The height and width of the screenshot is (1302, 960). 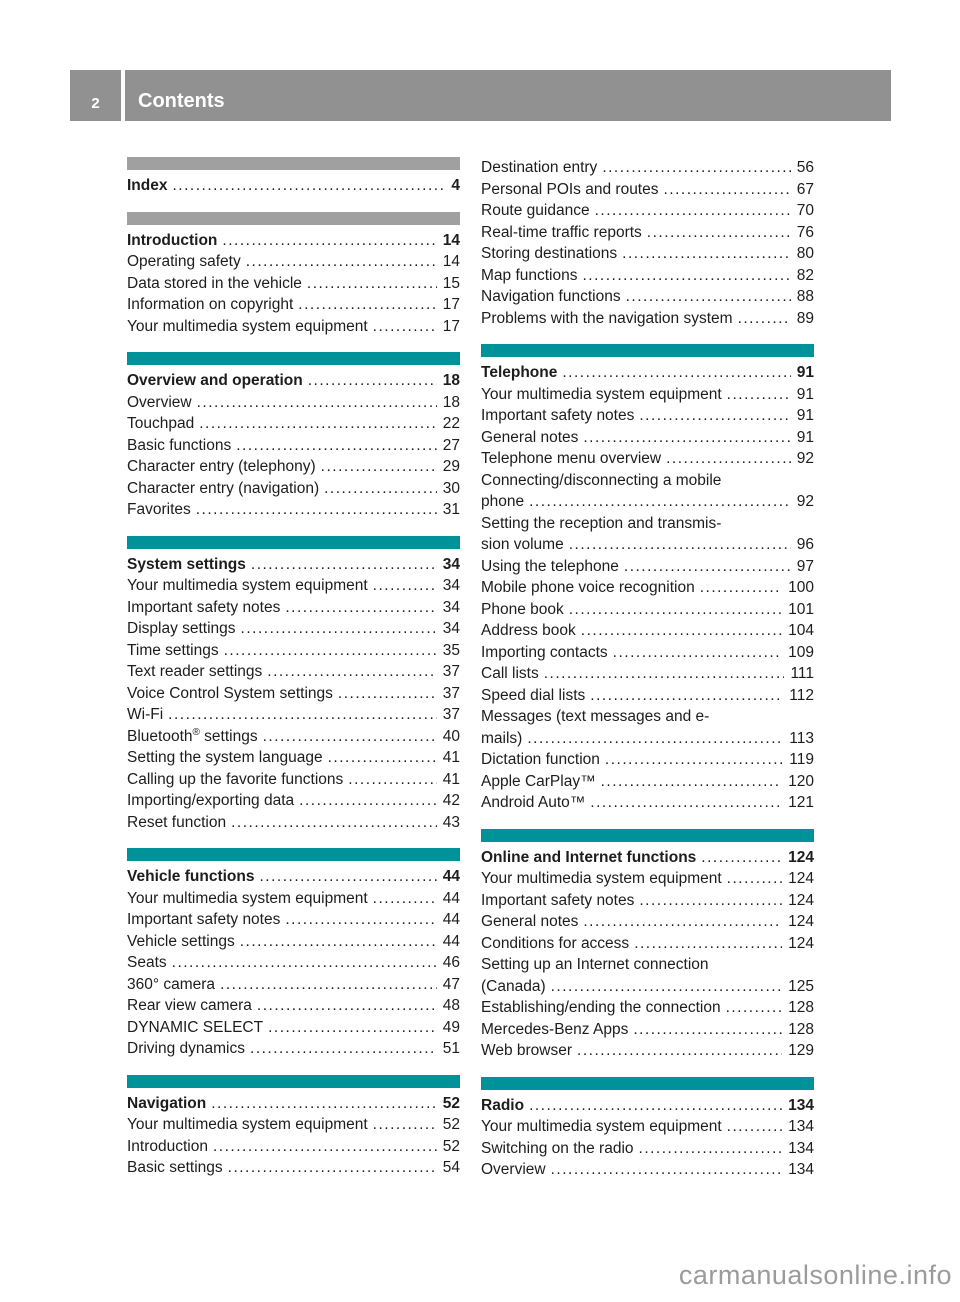 I want to click on toc-entry: Index 4, so click(x=293, y=186).